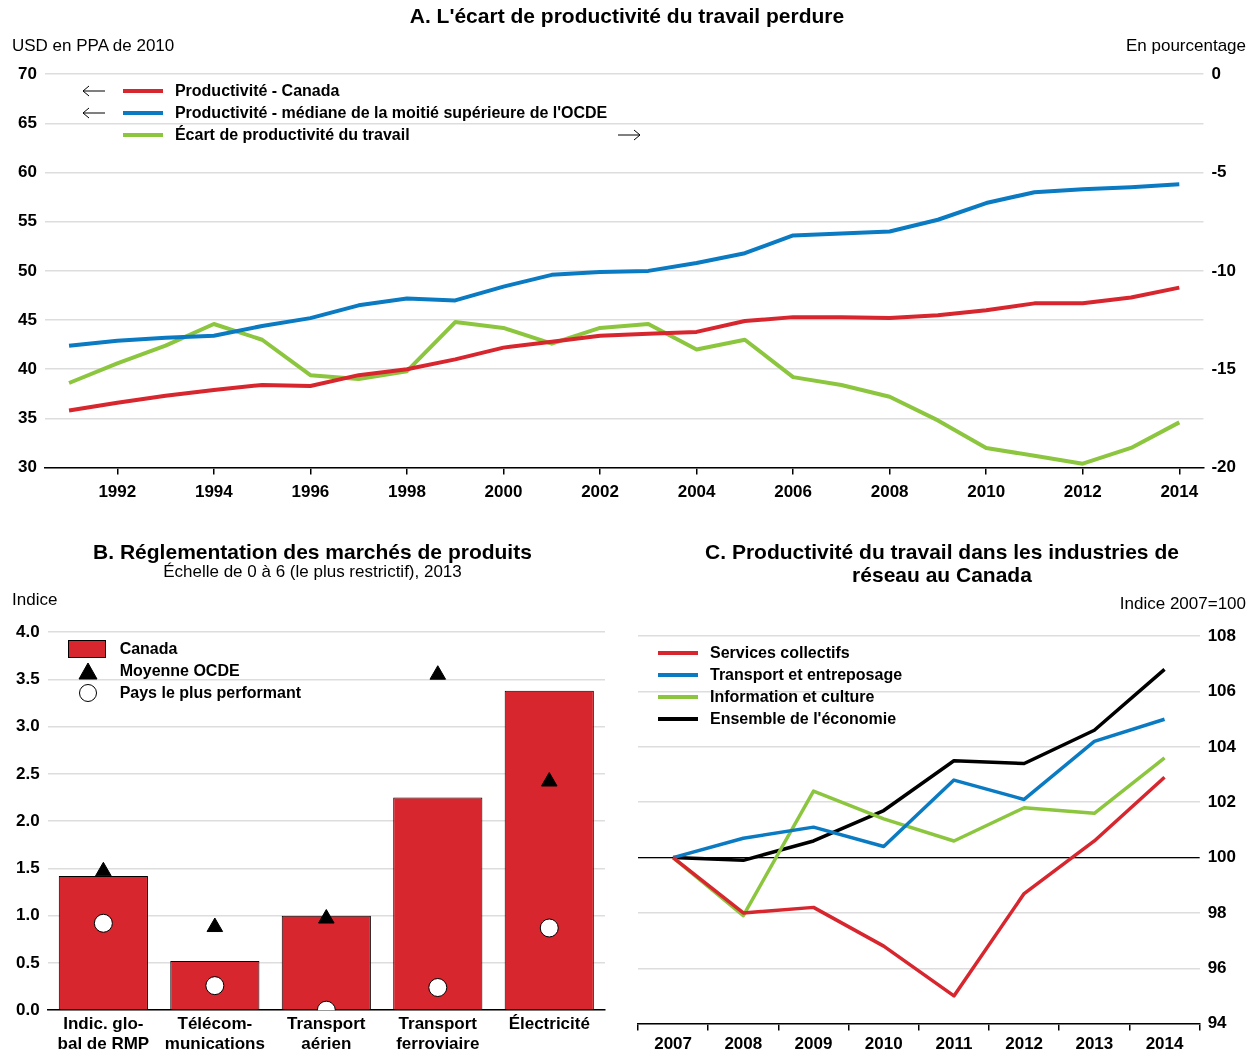  Describe the element at coordinates (673, 1044) in the screenshot. I see `x-tick-label: 2007` at that location.